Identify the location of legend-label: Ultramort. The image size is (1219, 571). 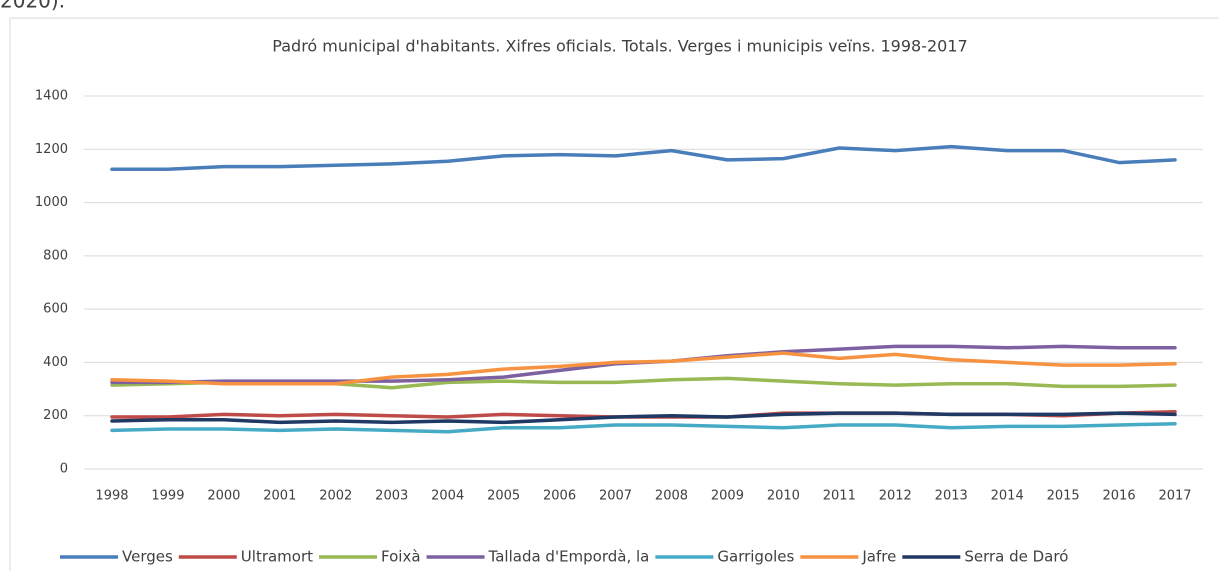
(277, 557).